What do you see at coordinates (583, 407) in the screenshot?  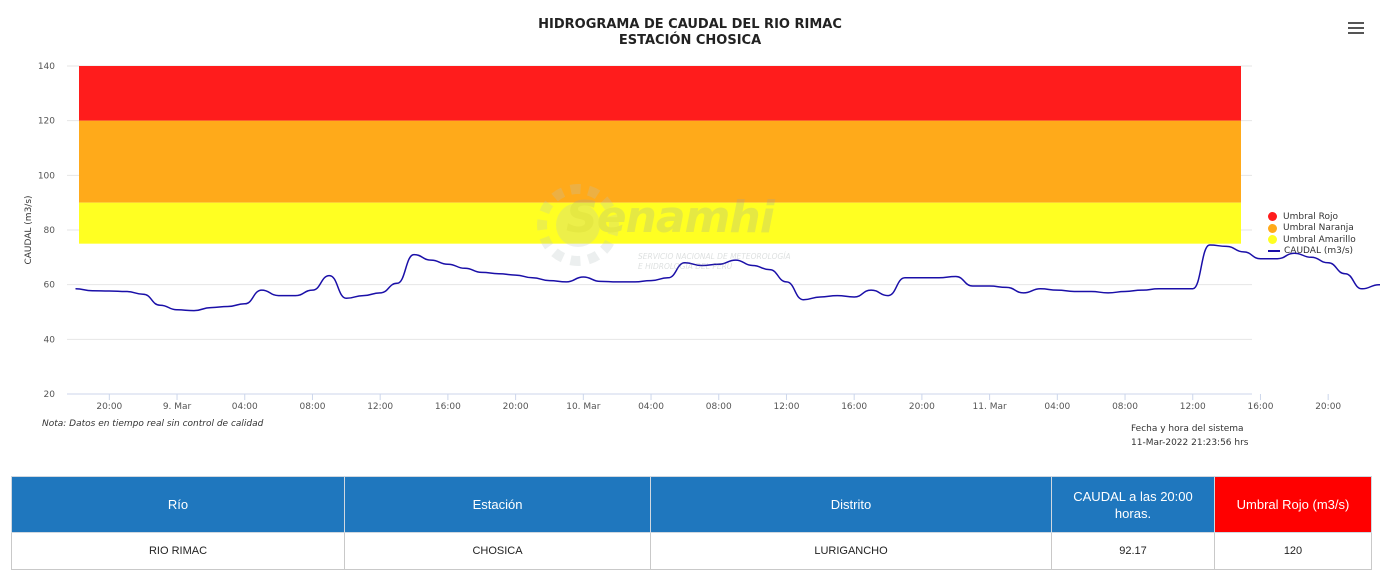 I see `x-tick-label: 10. Mar` at bounding box center [583, 407].